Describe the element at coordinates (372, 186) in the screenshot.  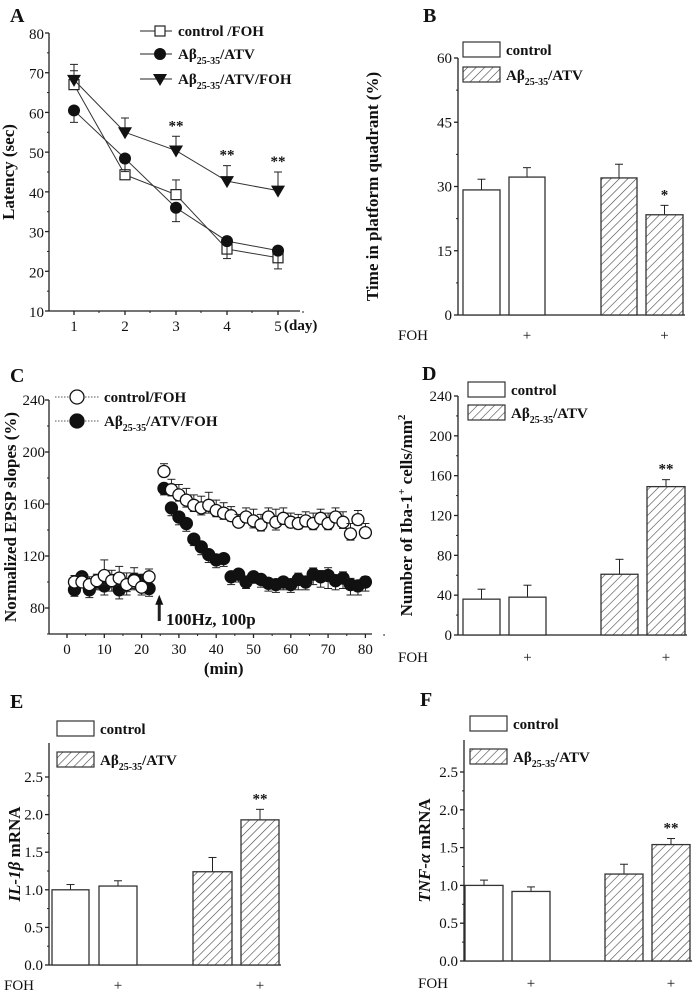
I see `y-axis-label: Time in platform quadrant (%)` at that location.